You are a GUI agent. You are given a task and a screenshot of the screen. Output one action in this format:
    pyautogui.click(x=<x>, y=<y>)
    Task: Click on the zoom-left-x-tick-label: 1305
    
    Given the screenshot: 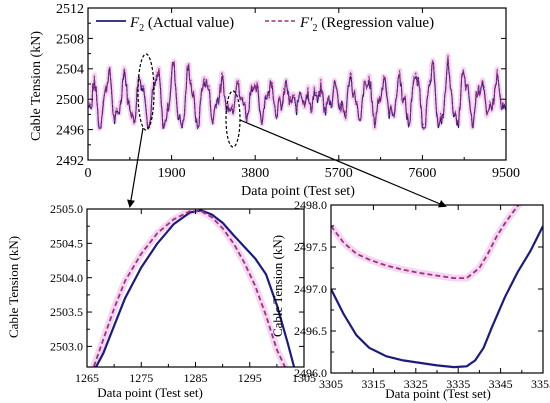 What is the action you would take?
    pyautogui.click(x=304, y=378)
    